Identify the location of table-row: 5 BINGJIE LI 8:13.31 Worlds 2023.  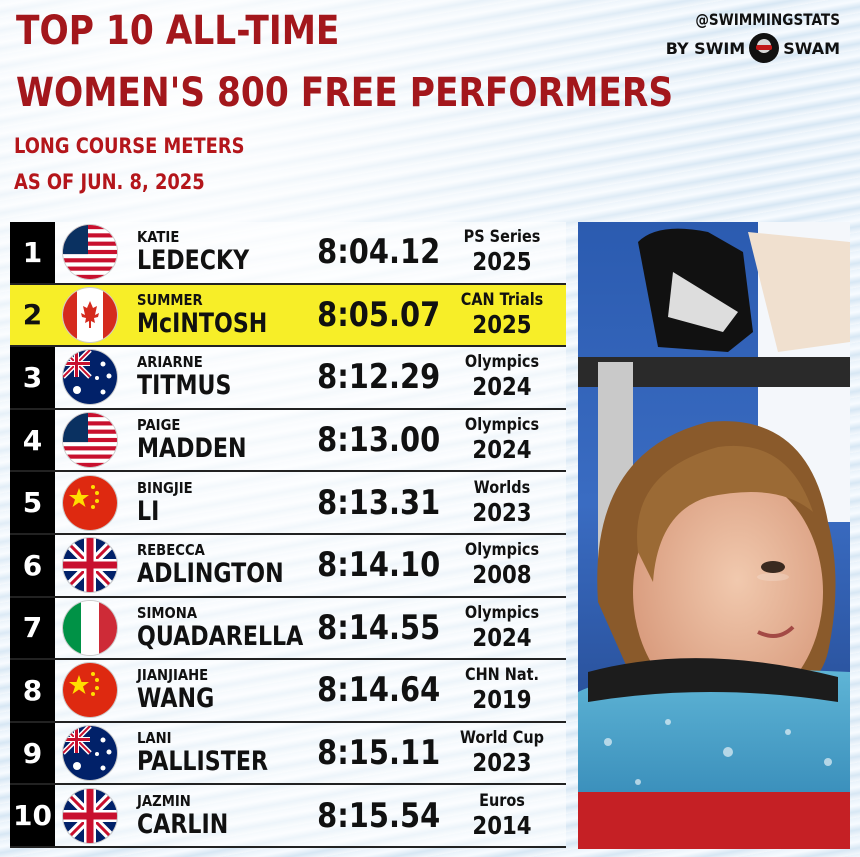
(288, 503).